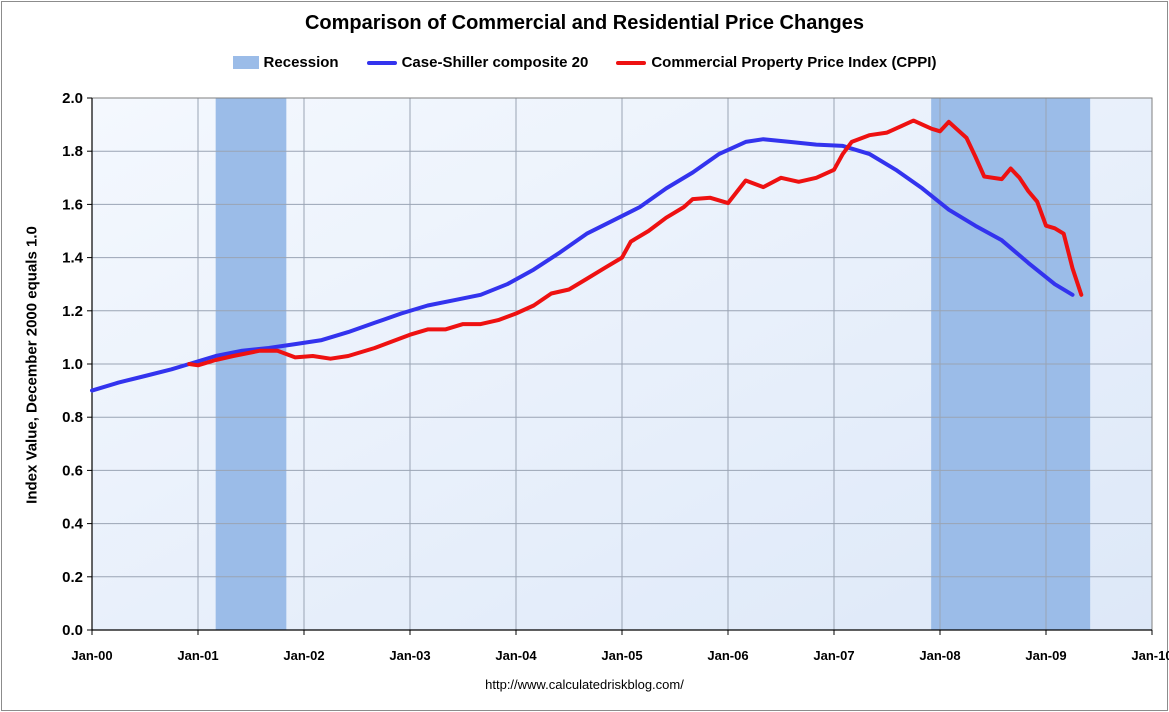 This screenshot has width=1169, height=712. Describe the element at coordinates (833, 655) in the screenshot. I see `x-tick-label: Jan-07` at that location.